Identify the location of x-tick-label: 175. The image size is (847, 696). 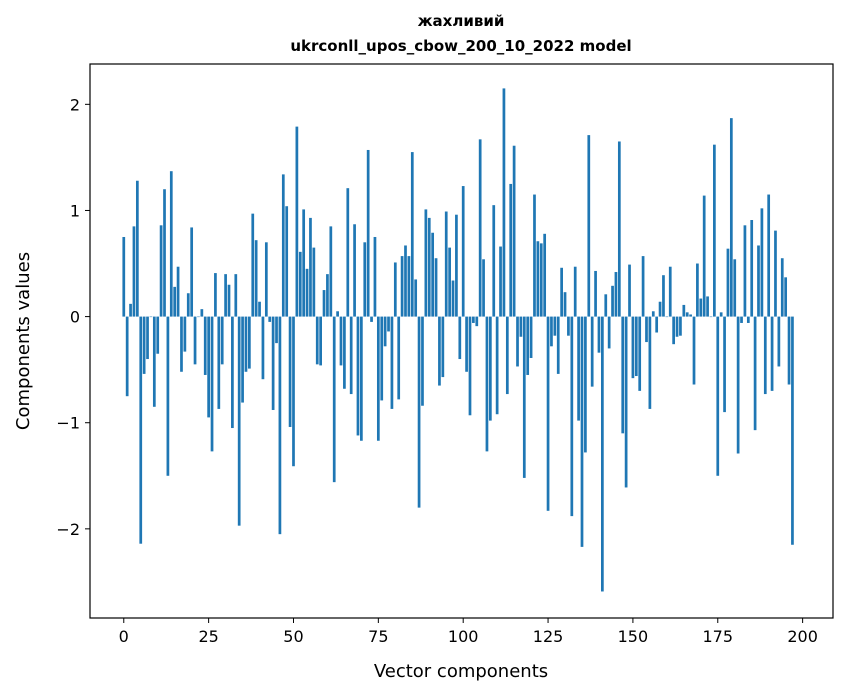
(717, 636).